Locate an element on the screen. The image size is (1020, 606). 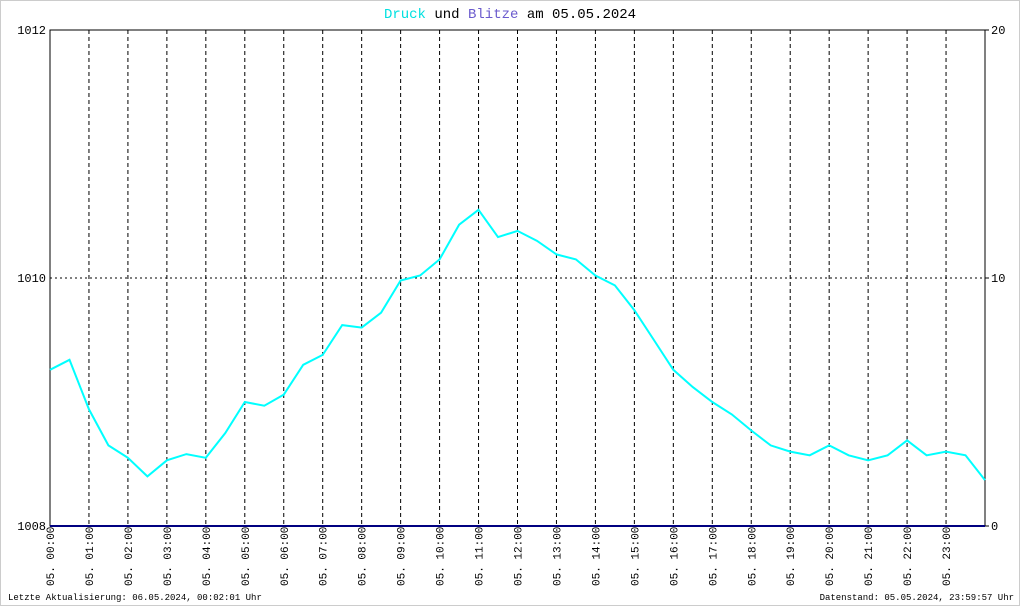
x-tick-label: 05. 01:00 is located at coordinates (91, 556).